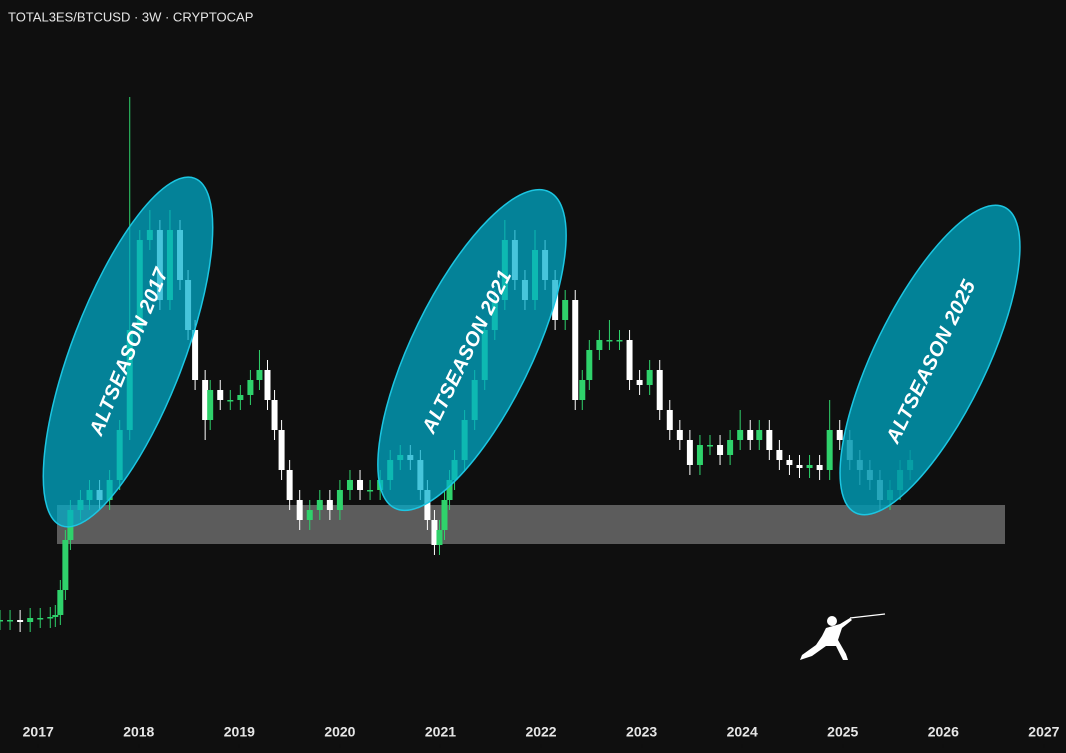 This screenshot has height=753, width=1066. I want to click on x-tick-label: 2024, so click(742, 732).